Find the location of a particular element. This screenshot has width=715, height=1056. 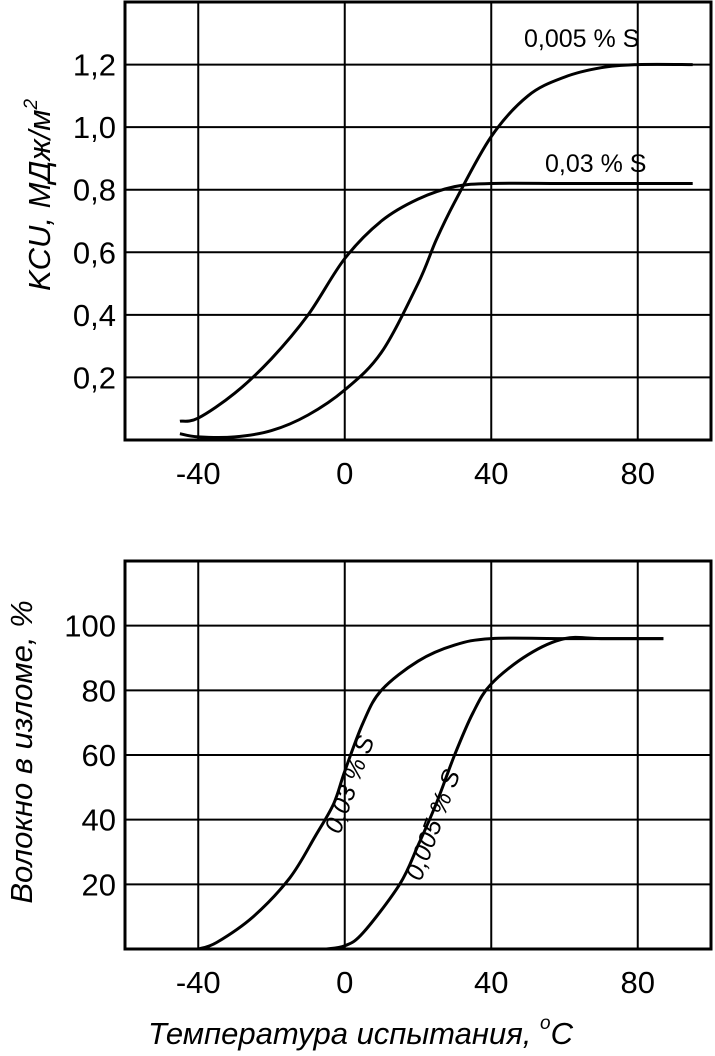

kcu-y-tick-label: 0,2 is located at coordinates (94, 377).